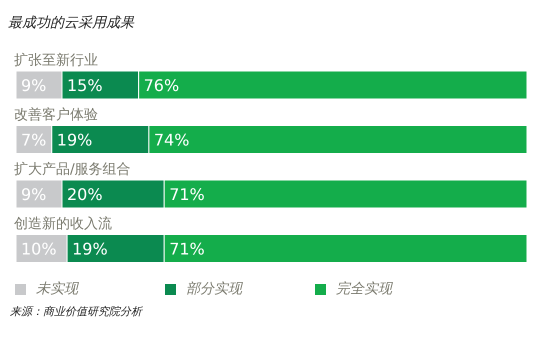  I want to click on data-label: 20%, so click(84, 194).